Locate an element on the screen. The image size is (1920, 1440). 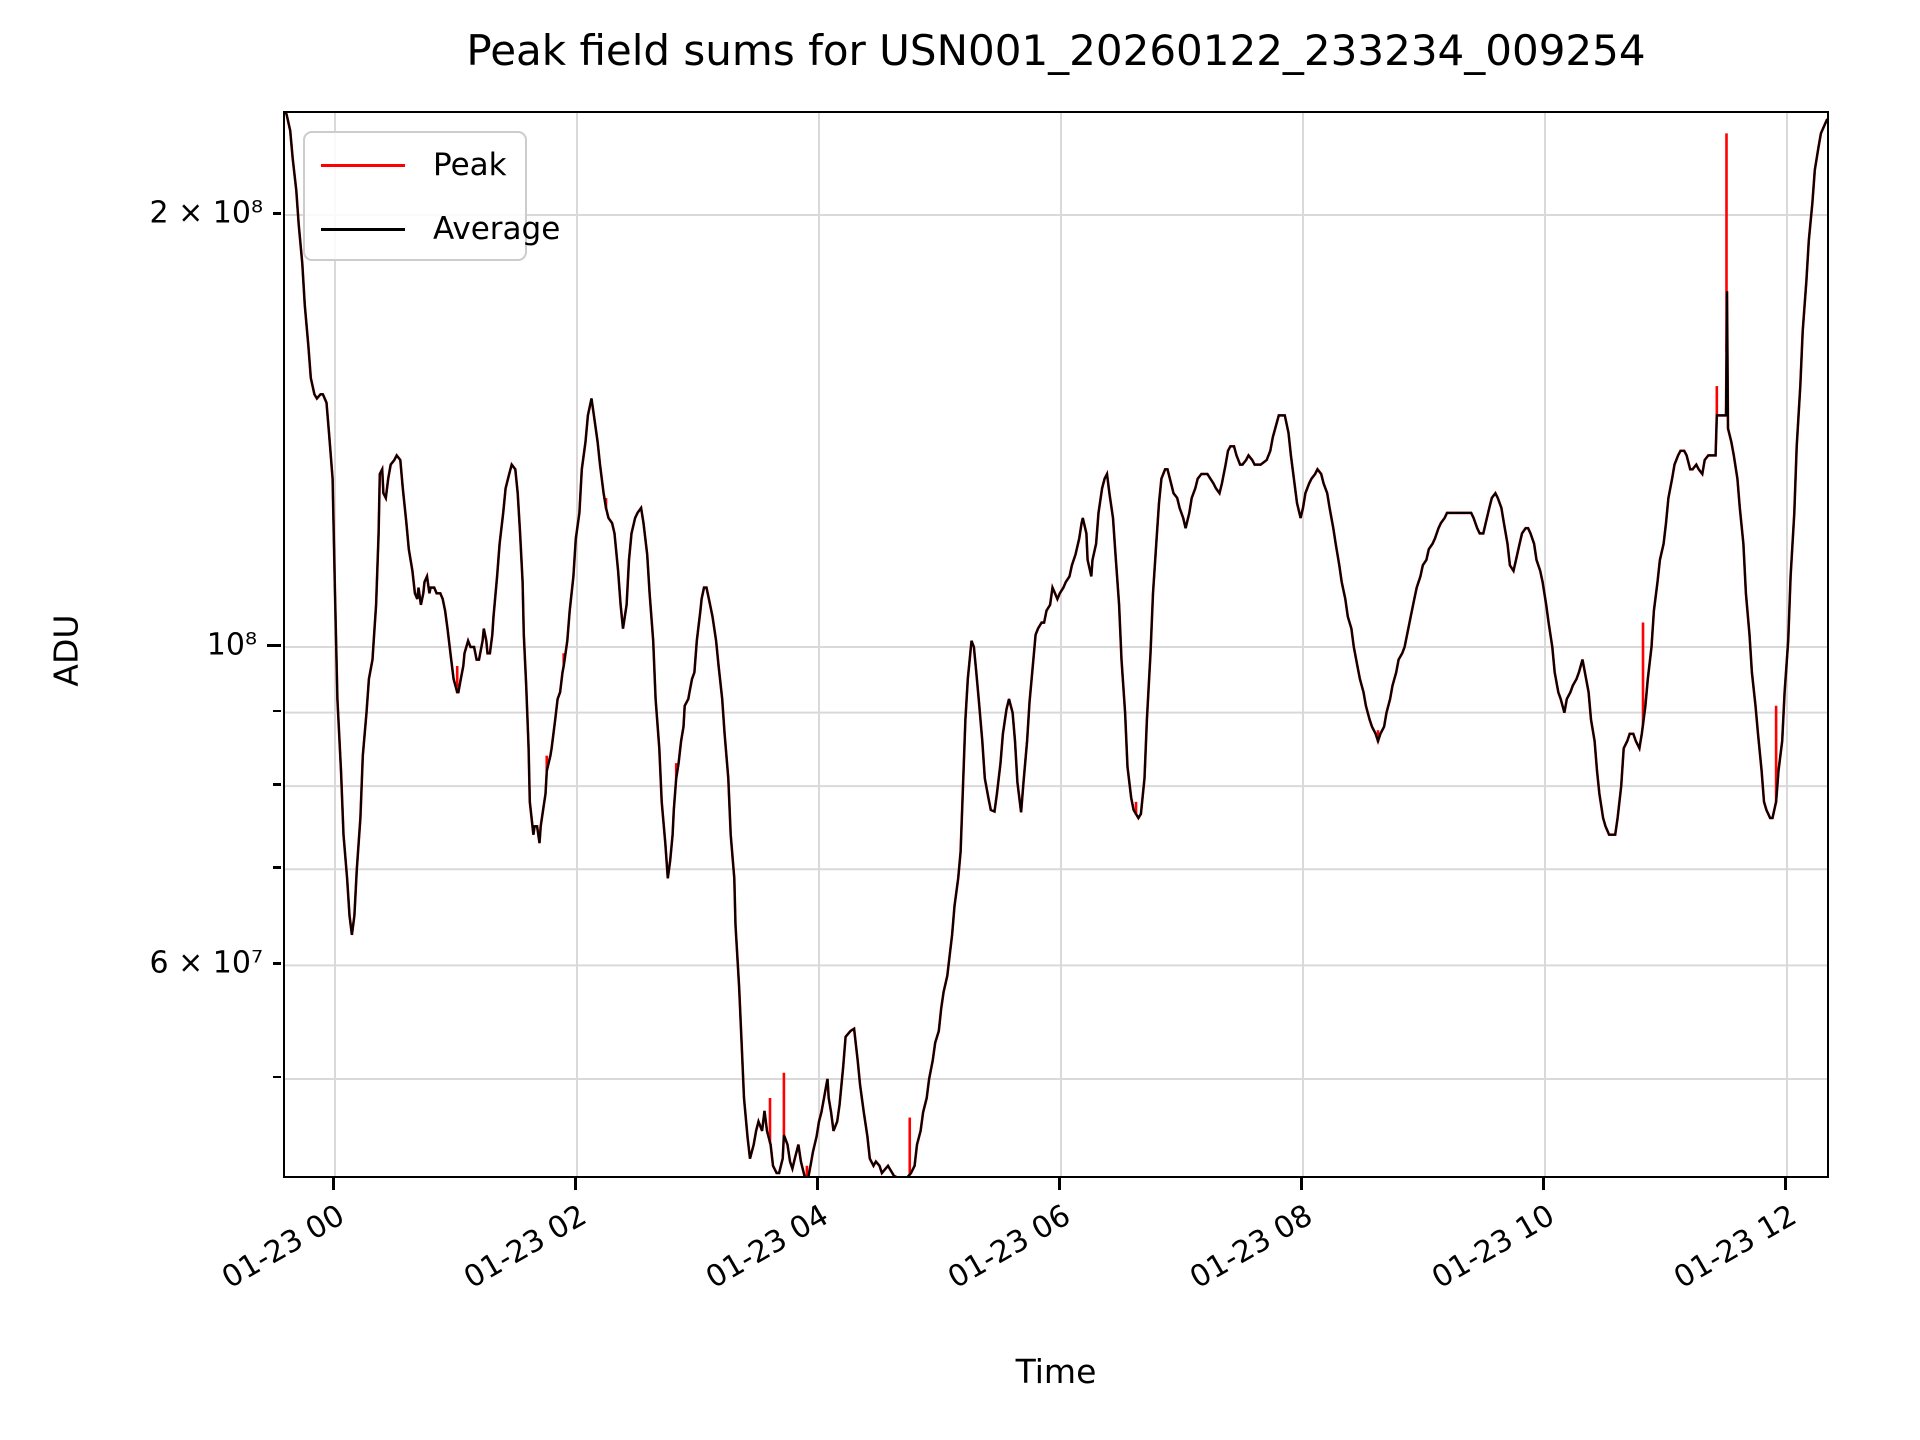
average-line-sample is located at coordinates (363, 229).